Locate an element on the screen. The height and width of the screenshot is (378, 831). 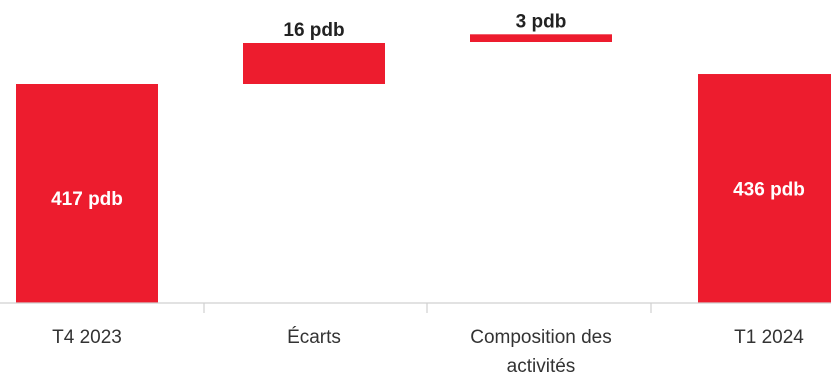
data-label-3: 436 pdb is located at coordinates (769, 190).